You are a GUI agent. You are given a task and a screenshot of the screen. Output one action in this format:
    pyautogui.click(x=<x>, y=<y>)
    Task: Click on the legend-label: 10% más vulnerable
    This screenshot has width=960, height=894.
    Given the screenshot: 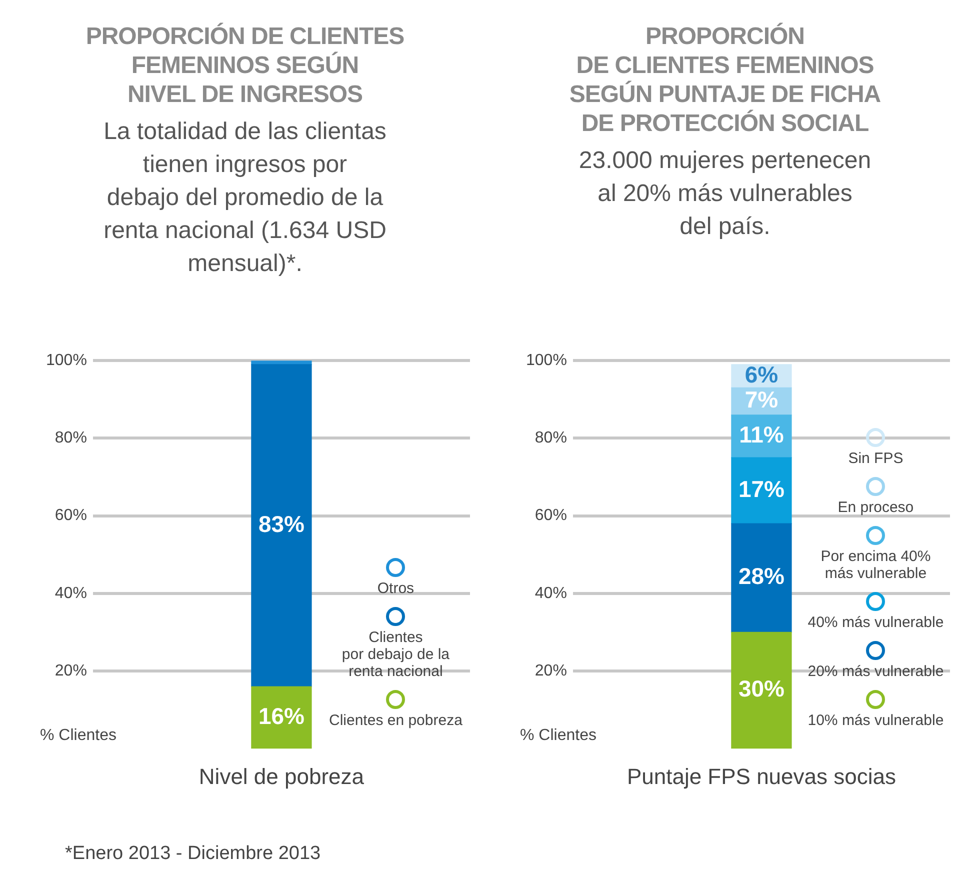 What is the action you would take?
    pyautogui.click(x=876, y=720)
    